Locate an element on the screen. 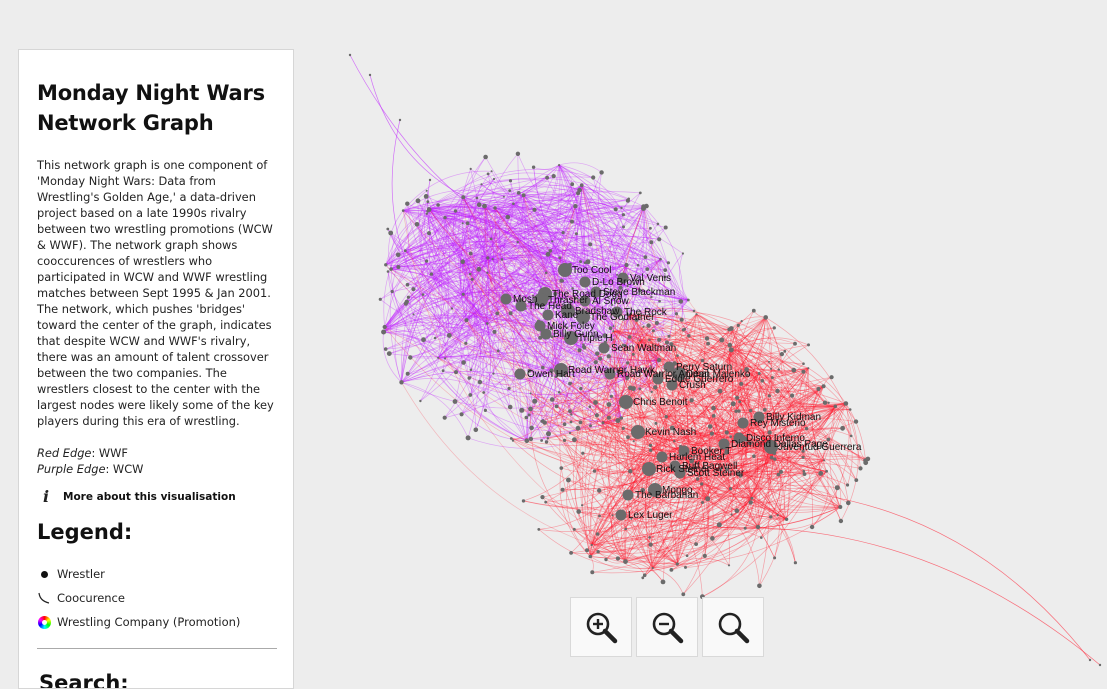 This screenshot has height=689, width=1107. zoom-out-button is located at coordinates (667, 627).